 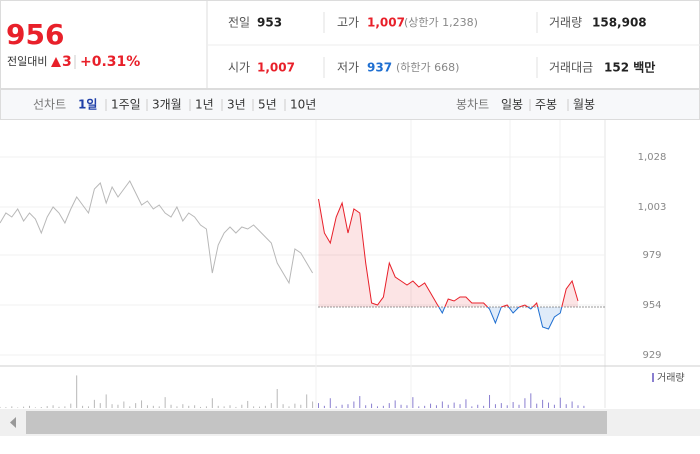 I want to click on summary-value: 152 백만, so click(x=629, y=67).